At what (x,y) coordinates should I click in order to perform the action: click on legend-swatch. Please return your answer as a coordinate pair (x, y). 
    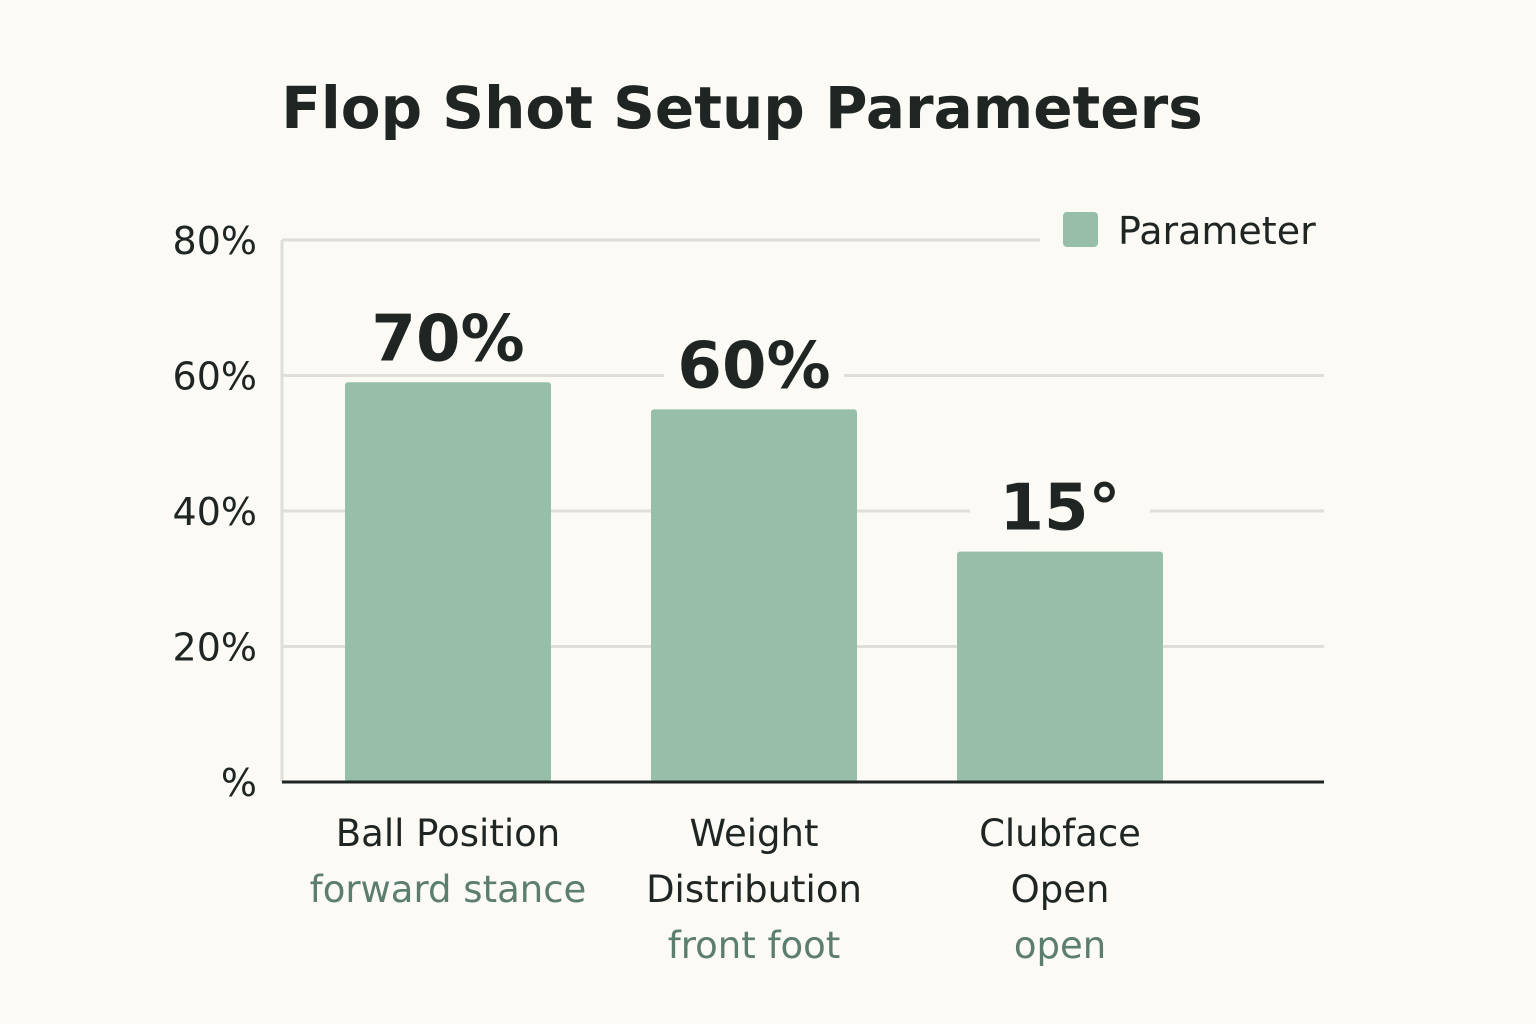
    Looking at the image, I should click on (1080, 229).